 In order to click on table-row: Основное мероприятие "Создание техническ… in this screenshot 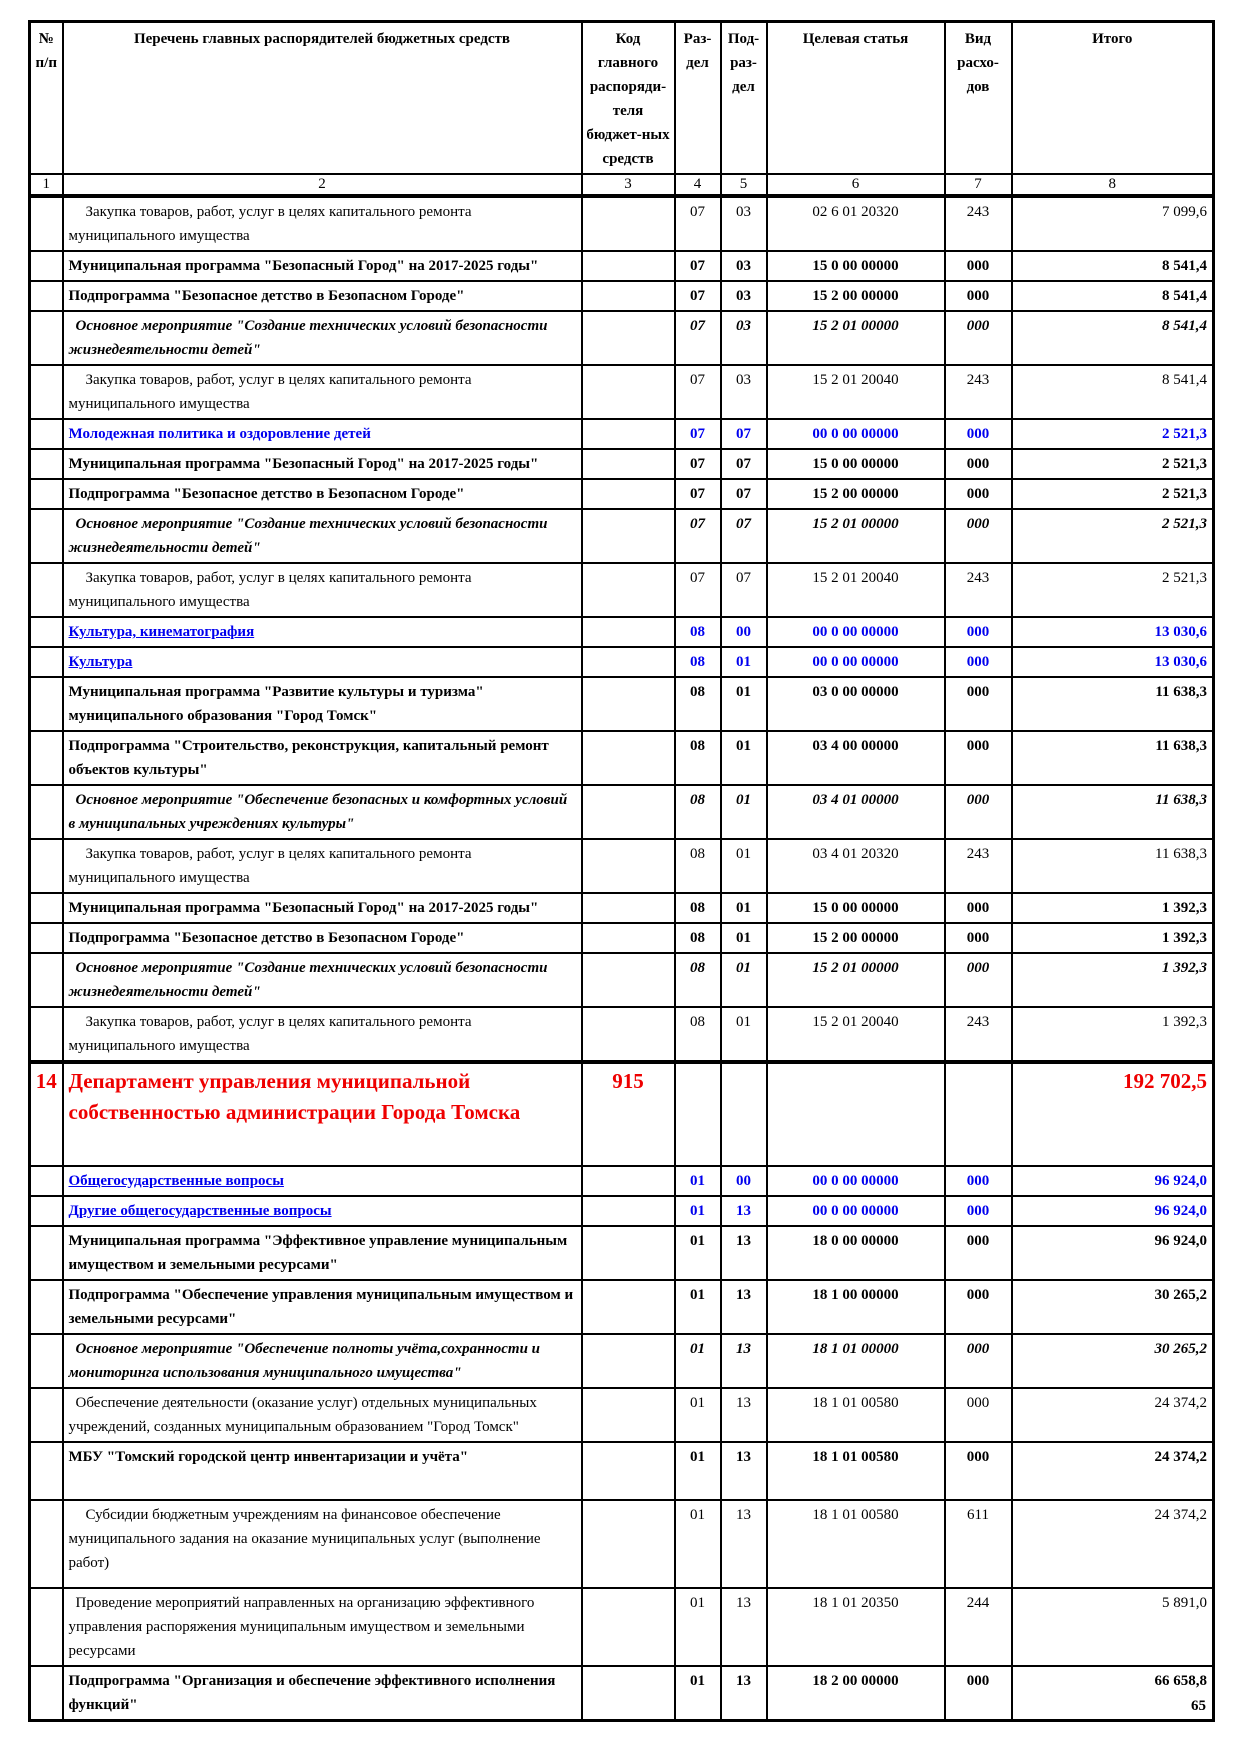, I will do `click(621, 536)`.